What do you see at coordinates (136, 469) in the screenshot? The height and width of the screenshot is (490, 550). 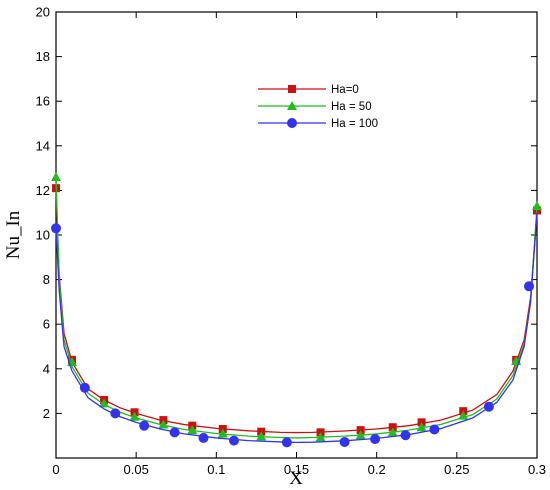 I see `x-tick-label: 0.05` at bounding box center [136, 469].